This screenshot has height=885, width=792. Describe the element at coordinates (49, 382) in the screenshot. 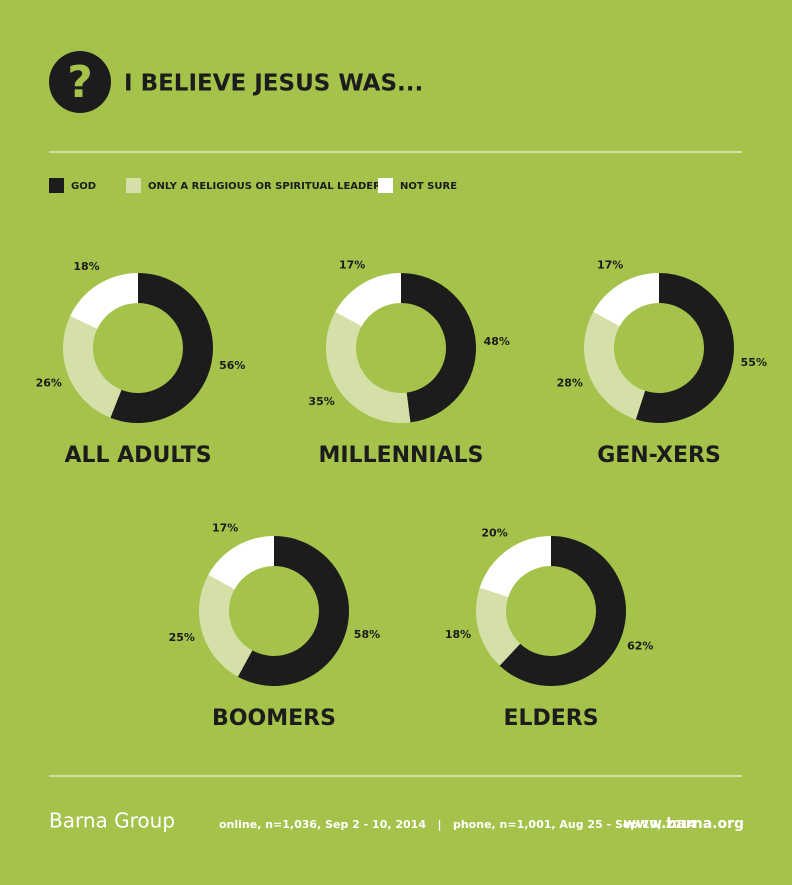

I see `value-label: 26%` at that location.